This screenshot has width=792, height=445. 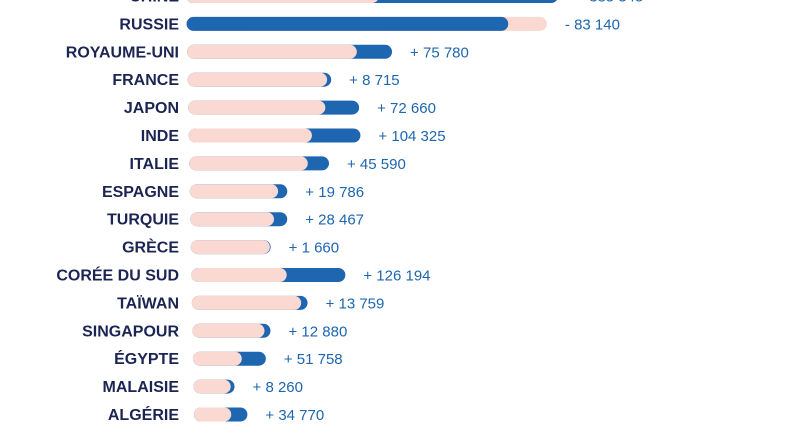 I want to click on chart-row: TAÏWAN + 13 759, so click(x=250, y=303).